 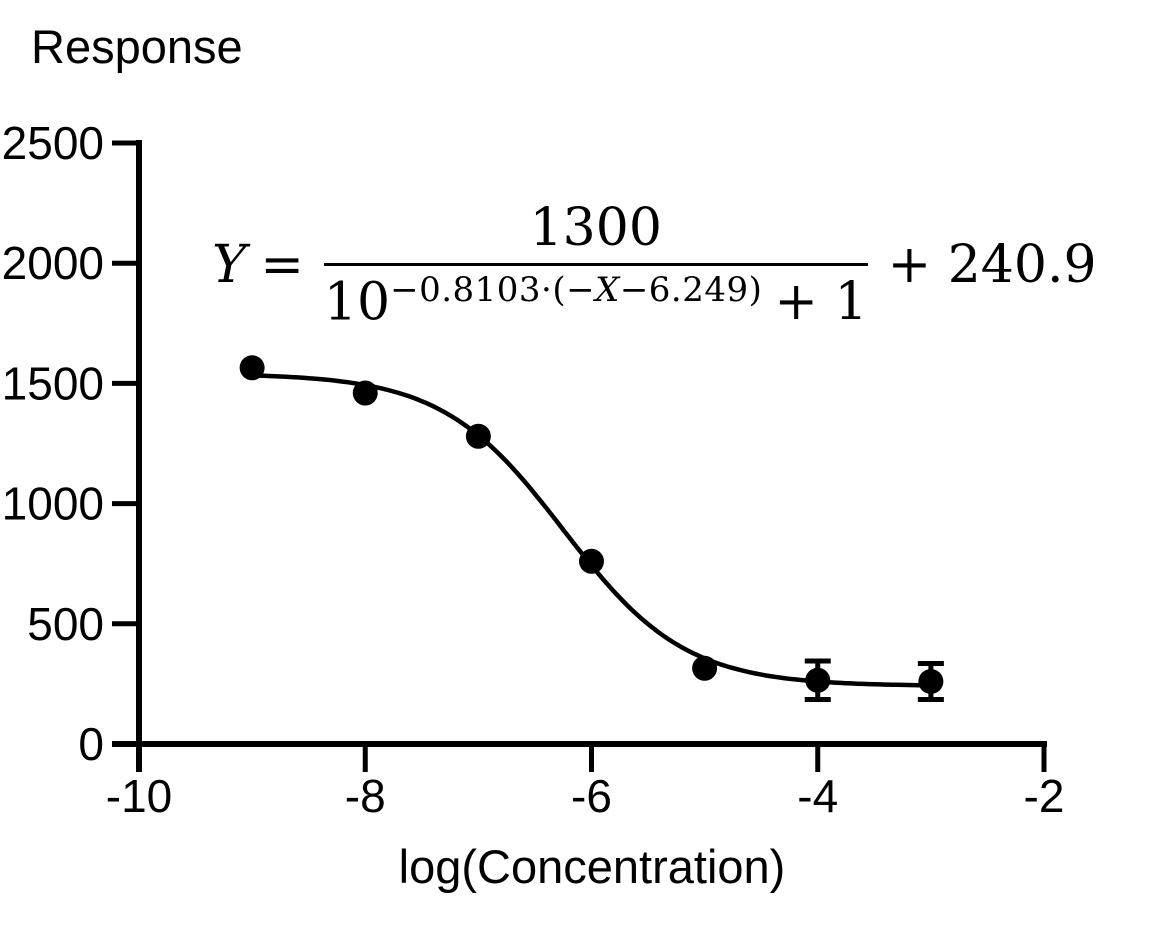 What do you see at coordinates (53, 383) in the screenshot?
I see `y-tick-label: 1500` at bounding box center [53, 383].